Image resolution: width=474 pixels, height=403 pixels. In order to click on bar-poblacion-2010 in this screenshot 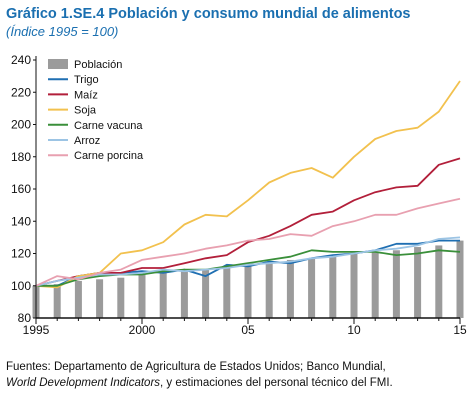, I will do `click(354, 285)`.